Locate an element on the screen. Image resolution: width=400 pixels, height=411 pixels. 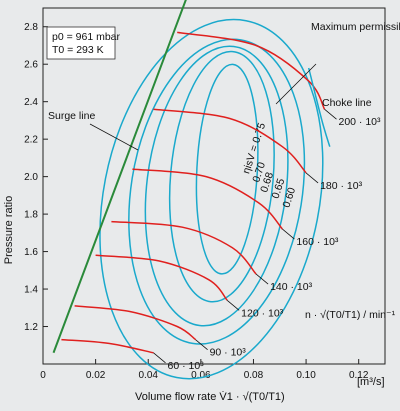
speed-line-label: 180 · 10³ is located at coordinates (341, 186).